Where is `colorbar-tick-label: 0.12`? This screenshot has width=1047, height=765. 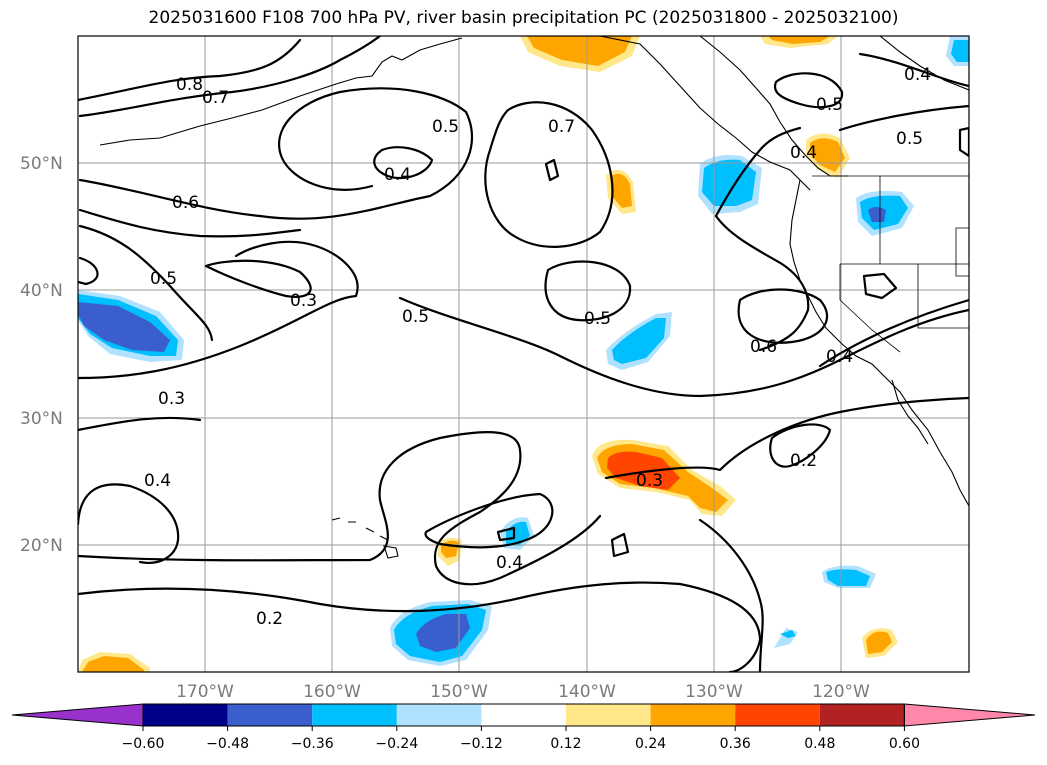
colorbar-tick-label: 0.12 is located at coordinates (565, 744).